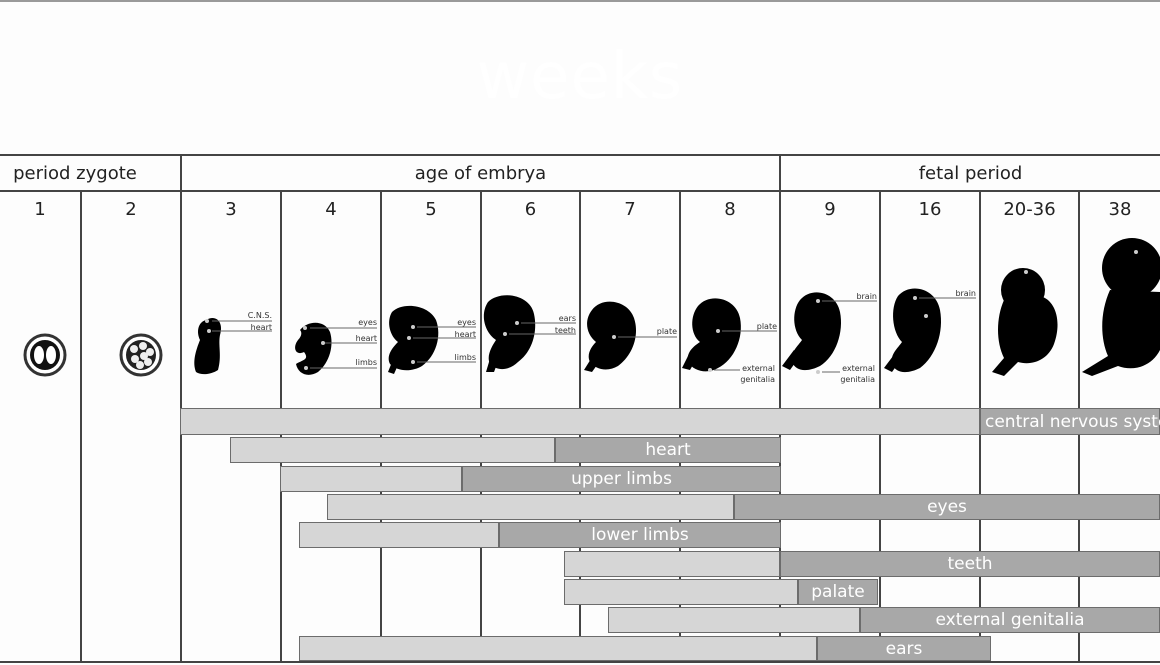 This screenshot has height=665, width=1160. I want to click on week-label: 20-36, so click(1029, 209).